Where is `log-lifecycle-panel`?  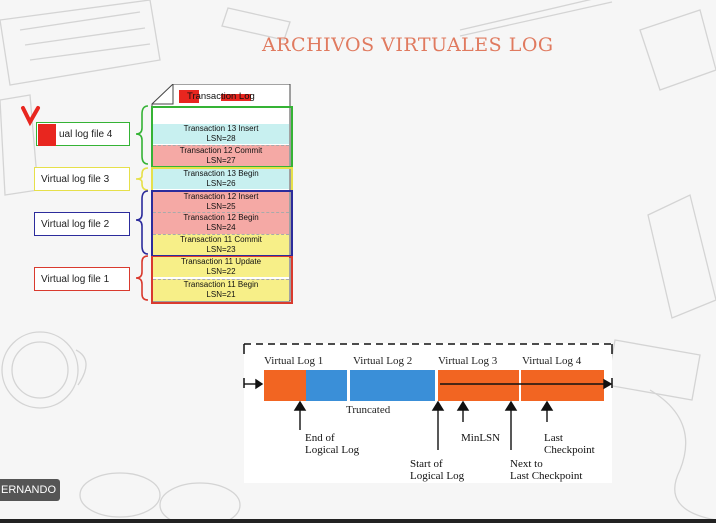
log-lifecycle-panel is located at coordinates (428, 413).